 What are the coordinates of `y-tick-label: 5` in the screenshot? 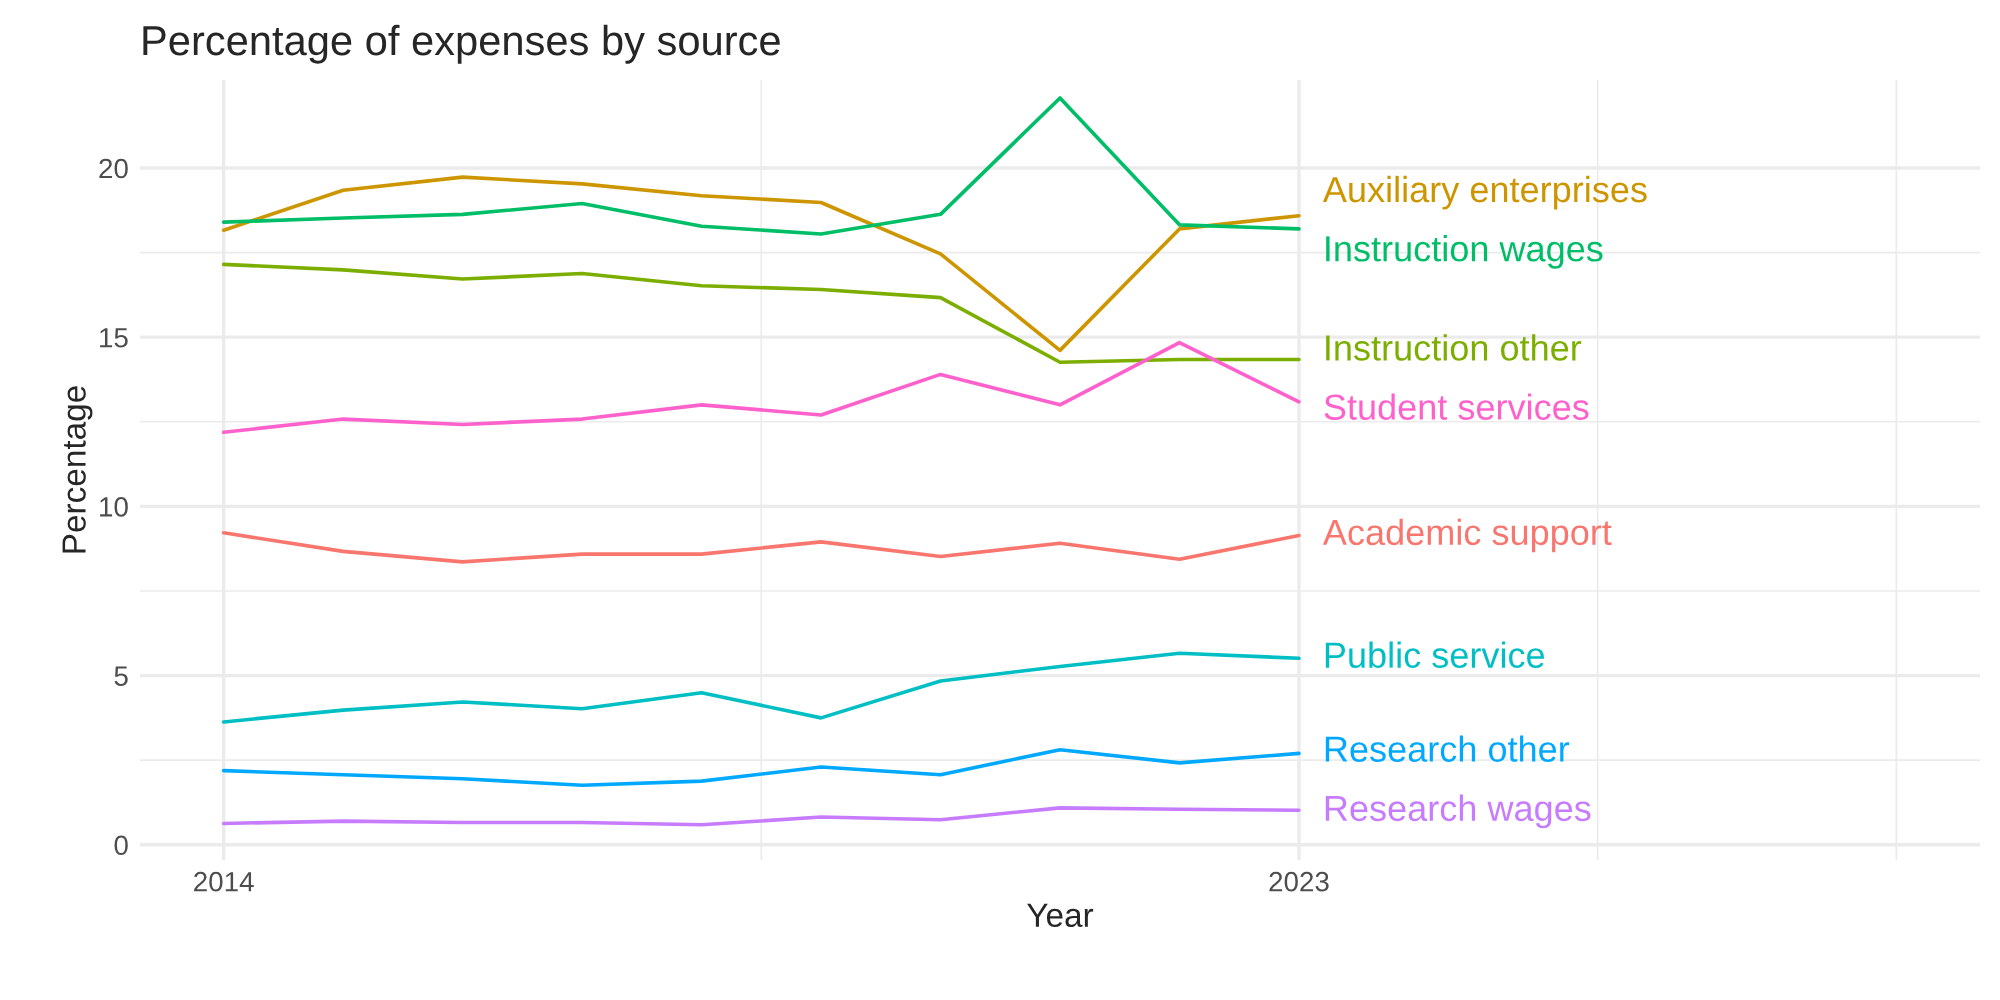 It's located at (121, 676).